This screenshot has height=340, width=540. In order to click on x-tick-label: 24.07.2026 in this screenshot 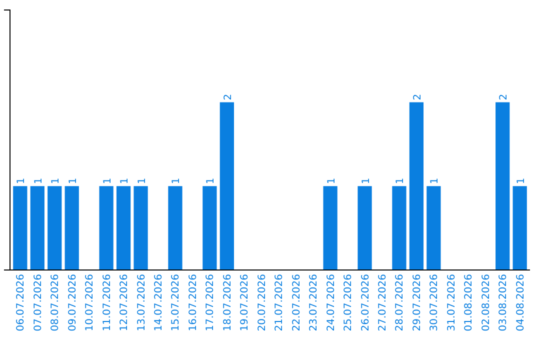, I will do `click(331, 303)`.